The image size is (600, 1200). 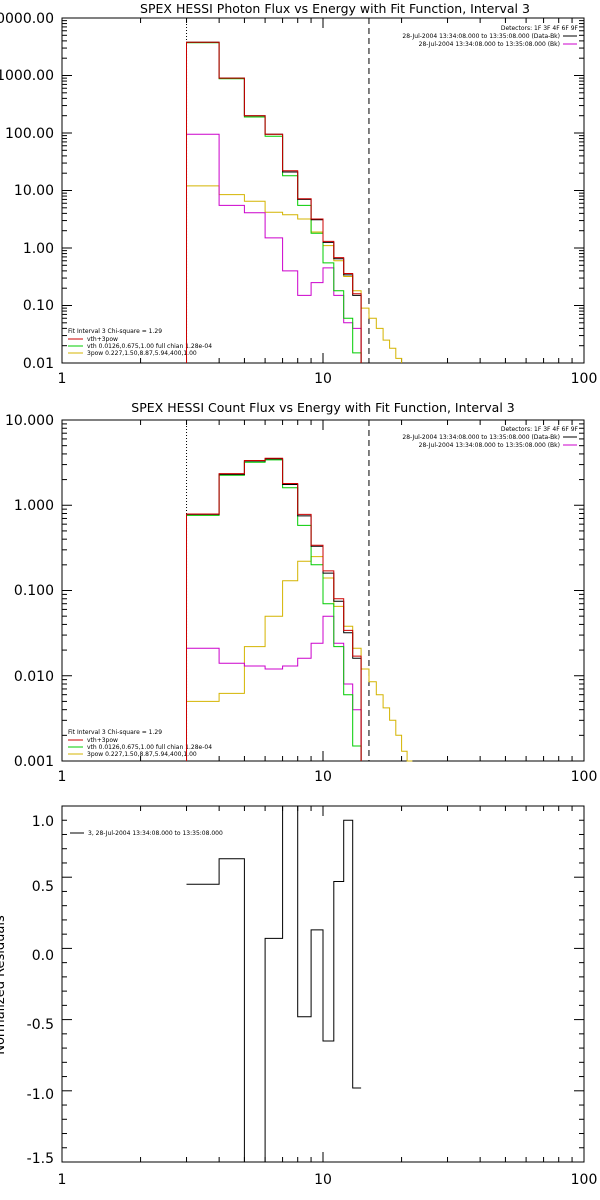 I want to click on photon-x-tick-label: 1, so click(x=62, y=379).